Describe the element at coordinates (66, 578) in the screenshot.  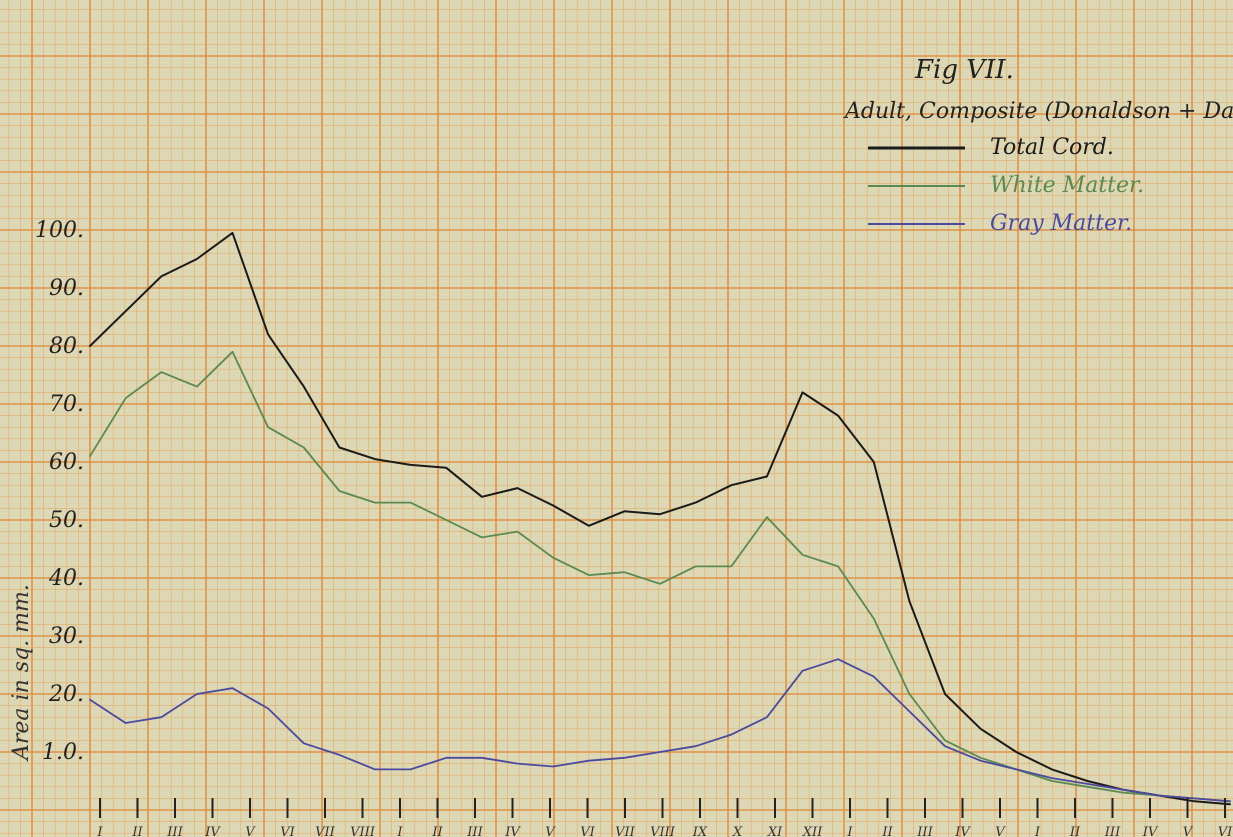
I see `y-tick-label: 40.` at that location.